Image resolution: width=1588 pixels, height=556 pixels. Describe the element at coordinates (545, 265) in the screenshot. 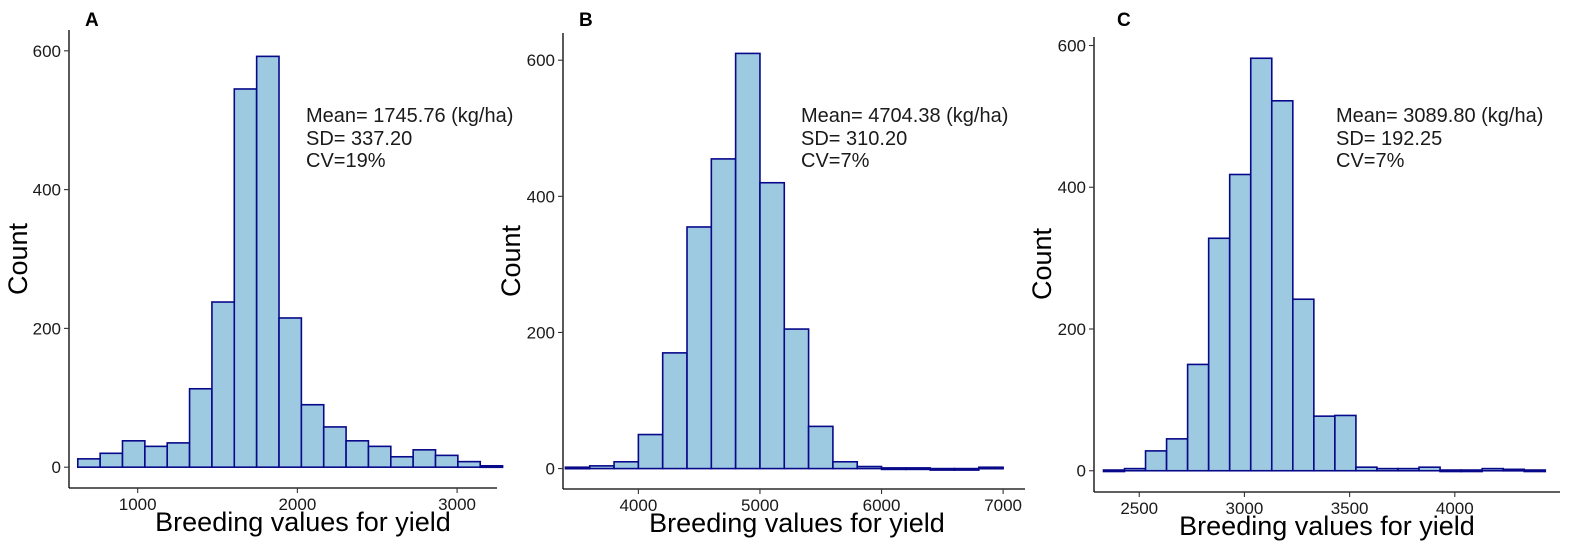

I see `panel-b-y-ticks: 0 200 400 600` at that location.